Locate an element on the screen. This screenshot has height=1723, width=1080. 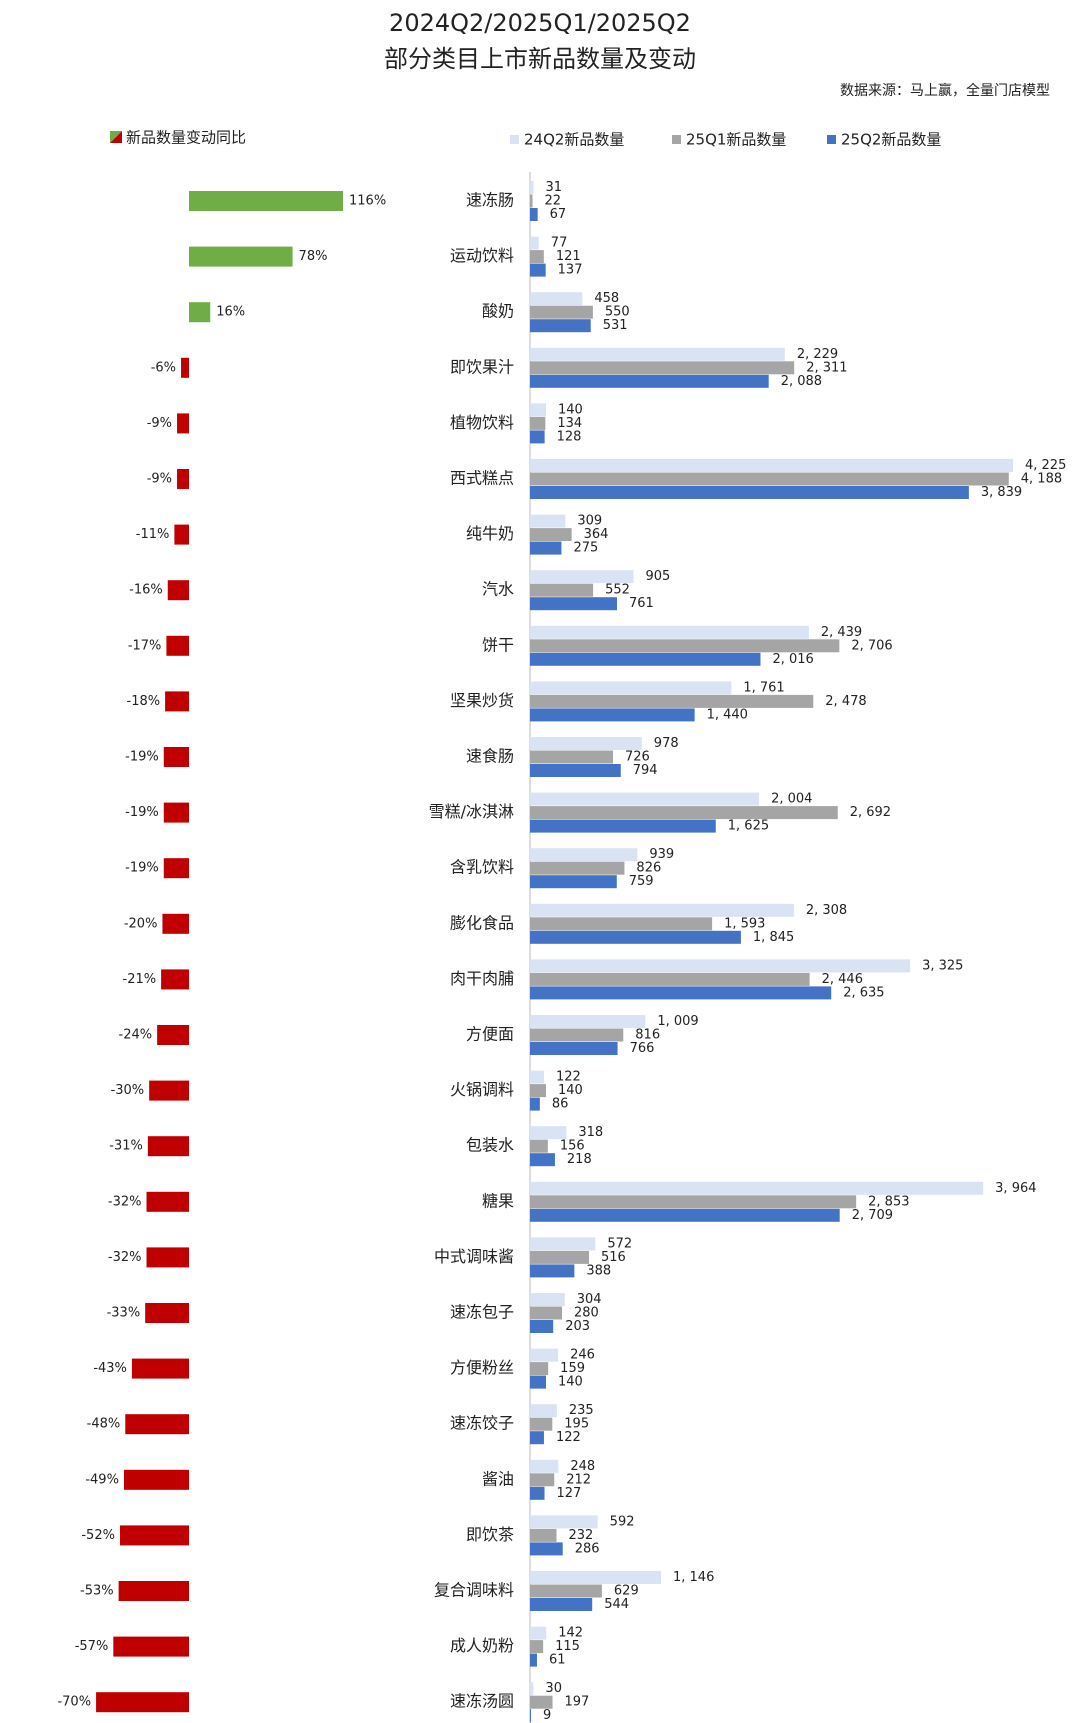
data-label: 2, 446 is located at coordinates (842, 979).